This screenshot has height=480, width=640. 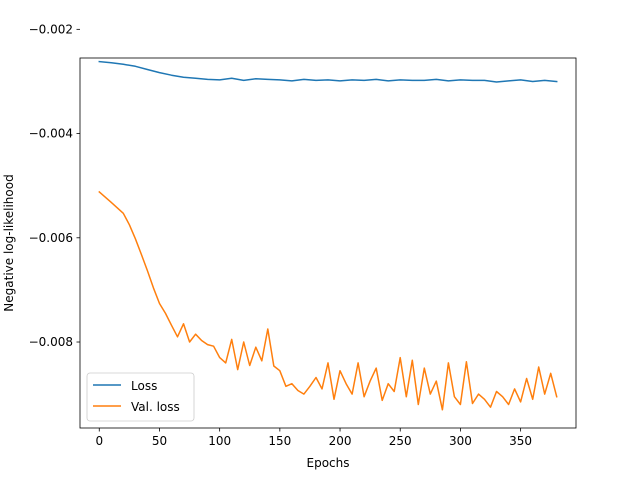 What do you see at coordinates (9, 242) in the screenshot?
I see `y-axis-label: Negative log-likelihood` at bounding box center [9, 242].